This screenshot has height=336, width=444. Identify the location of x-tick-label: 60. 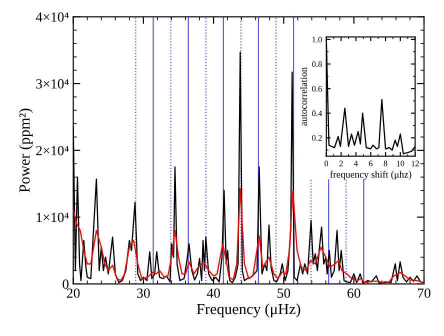
(354, 293).